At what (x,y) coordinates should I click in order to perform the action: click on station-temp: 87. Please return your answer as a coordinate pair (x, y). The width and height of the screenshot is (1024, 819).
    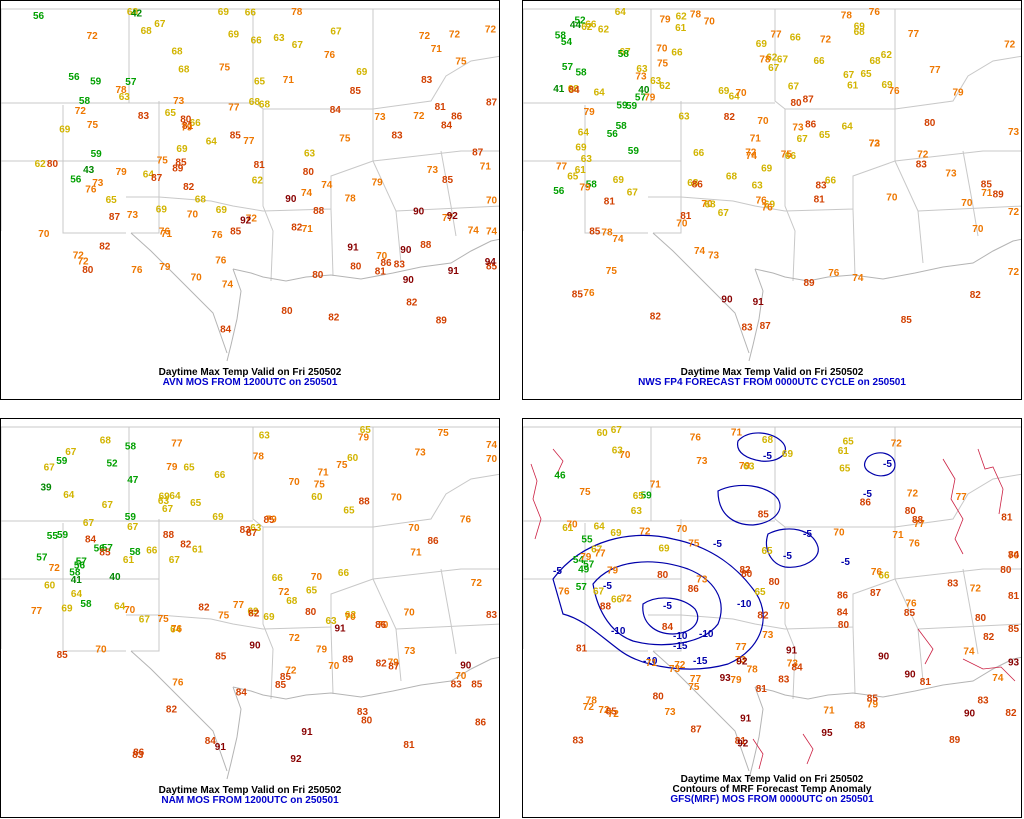
    Looking at the image, I should click on (492, 102).